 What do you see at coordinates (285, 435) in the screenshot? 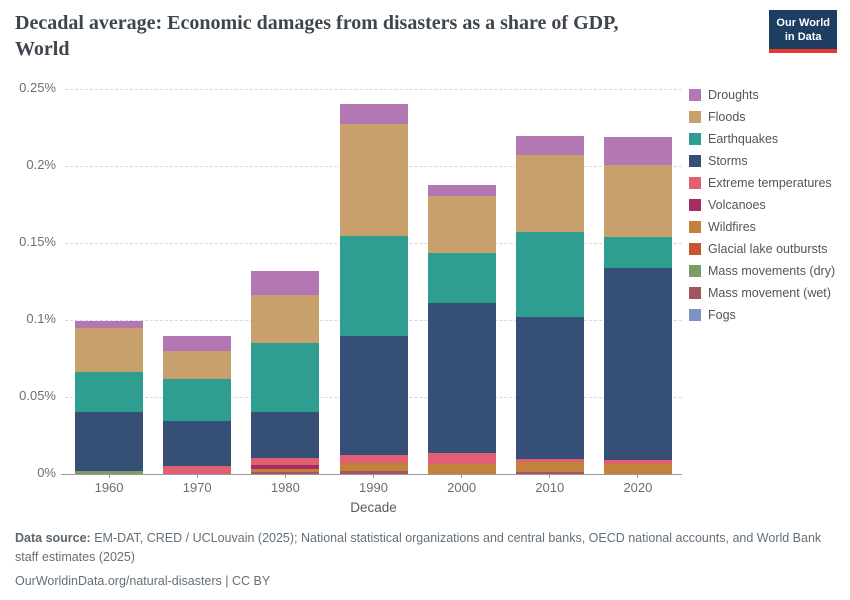
I see `bar-segment-1980-storms` at bounding box center [285, 435].